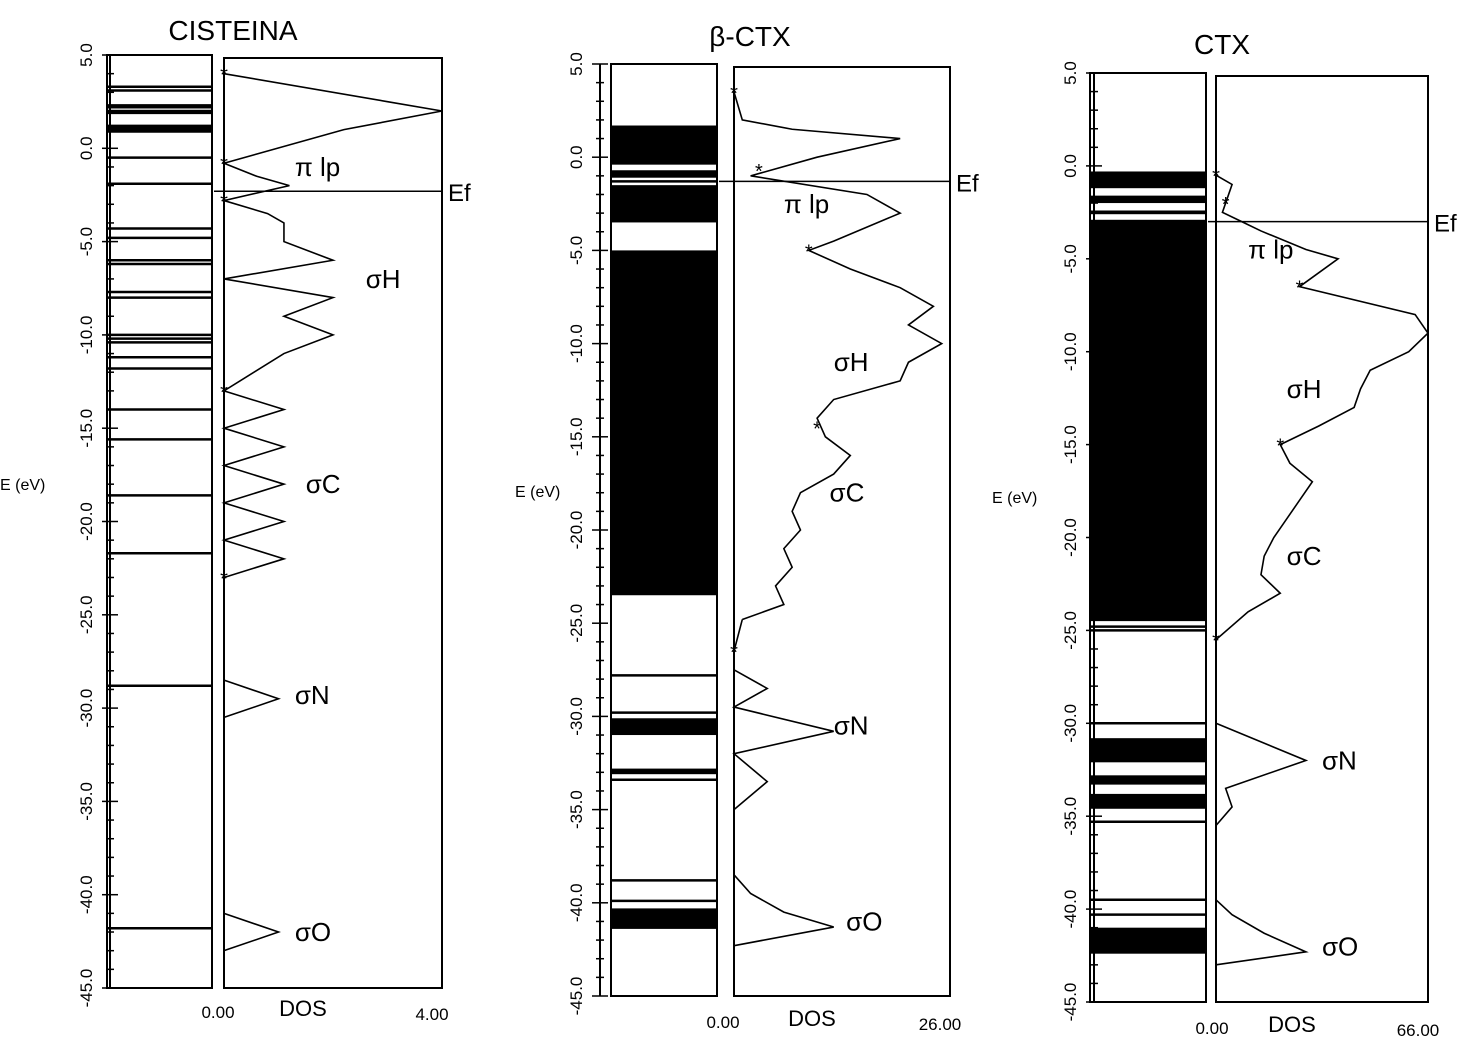  What do you see at coordinates (1222, 44) in the screenshot?
I see `chart-title: CTX` at bounding box center [1222, 44].